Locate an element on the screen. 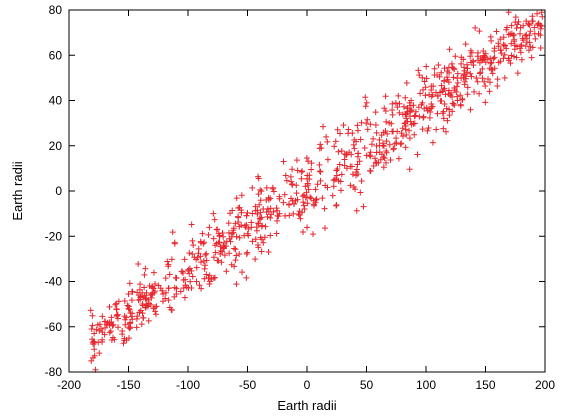  y-tick-label: -80 is located at coordinates (54, 372).